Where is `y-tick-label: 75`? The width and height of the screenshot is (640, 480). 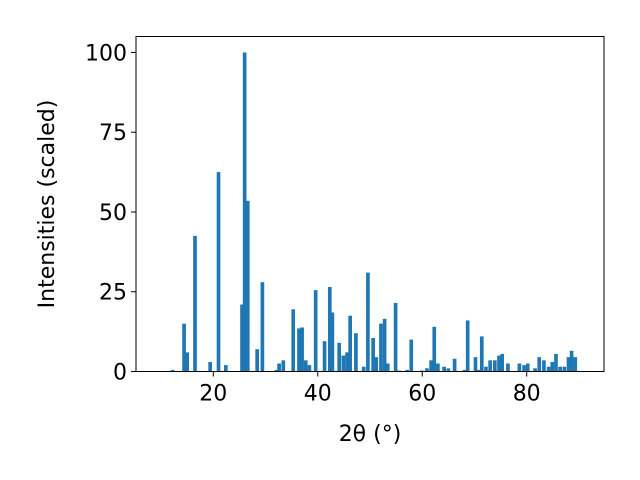
y-tick-label: 75 is located at coordinates (113, 133).